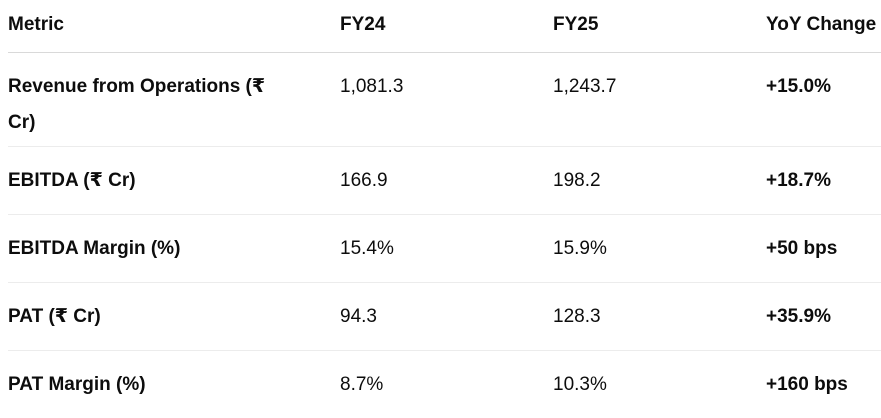  Describe the element at coordinates (823, 26) in the screenshot. I see `column-header: YoY Change` at that location.